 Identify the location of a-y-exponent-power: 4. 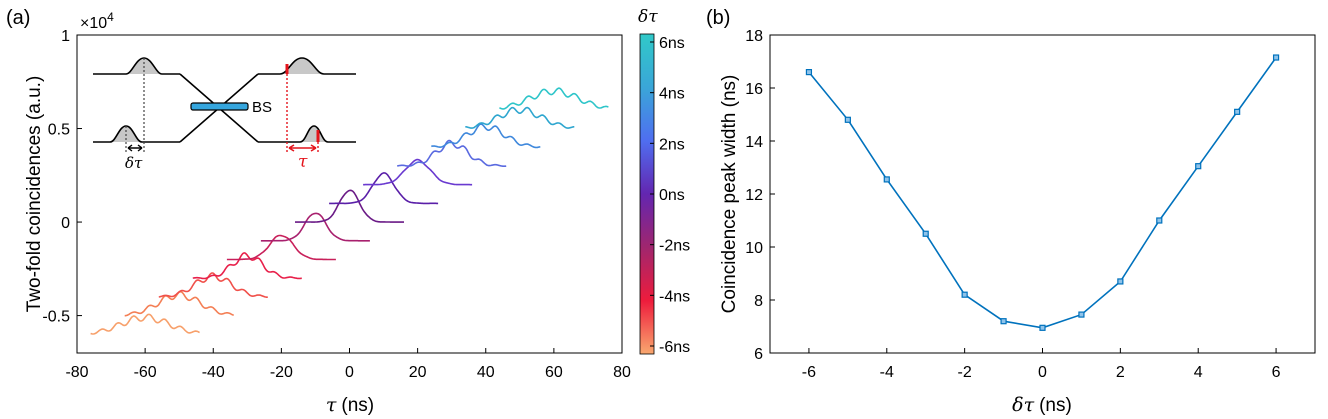
(110, 17).